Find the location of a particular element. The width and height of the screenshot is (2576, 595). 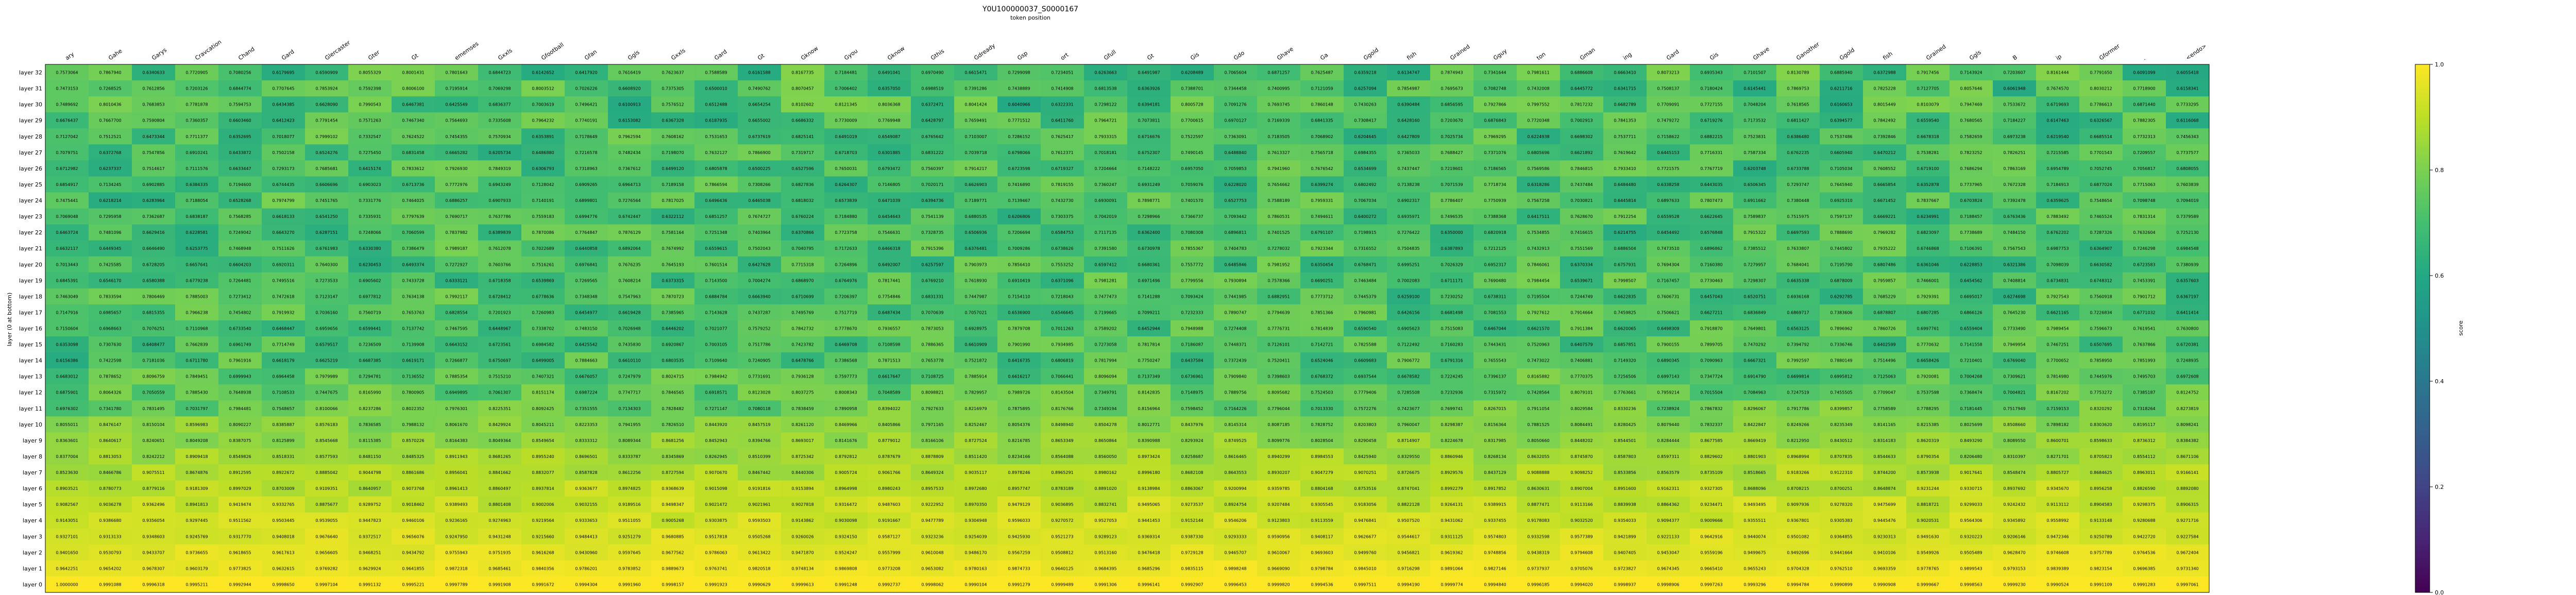

cell-value-label: 0.8822128 is located at coordinates (1408, 504).